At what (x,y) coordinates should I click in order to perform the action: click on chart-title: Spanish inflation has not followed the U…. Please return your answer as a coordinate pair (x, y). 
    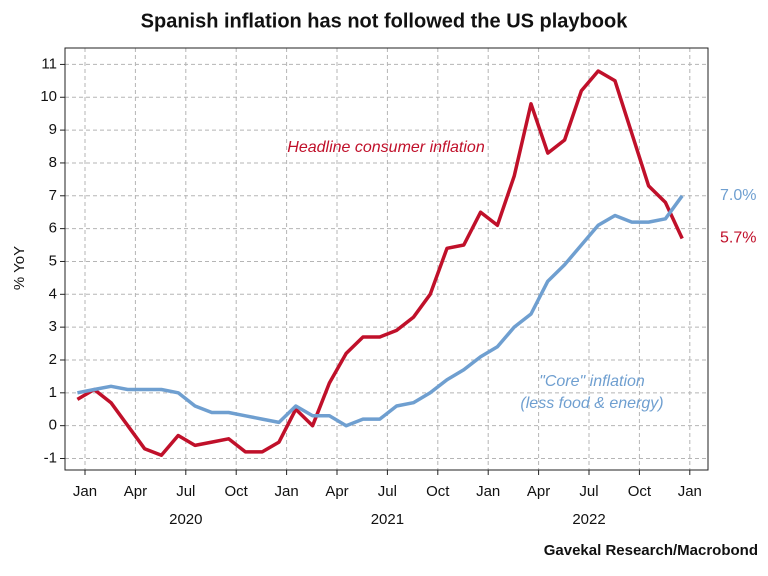
    Looking at the image, I should click on (385, 21).